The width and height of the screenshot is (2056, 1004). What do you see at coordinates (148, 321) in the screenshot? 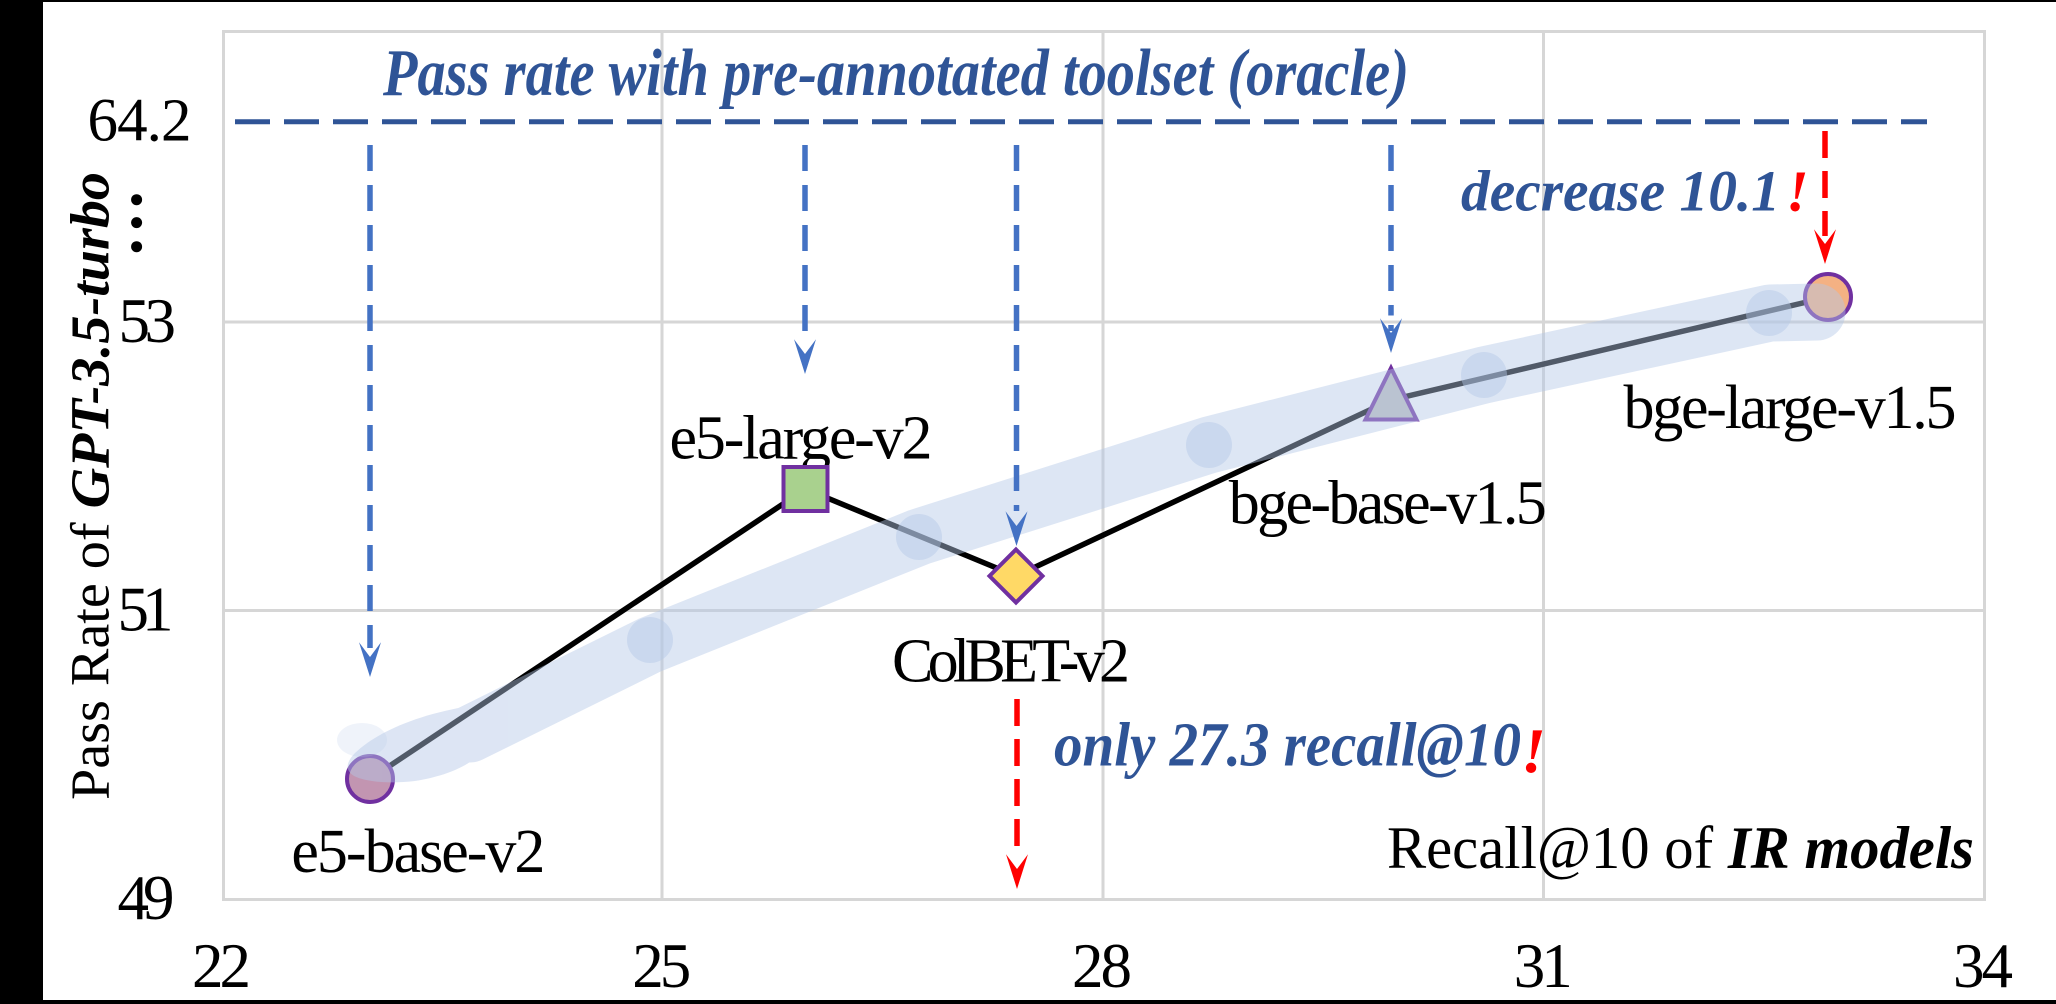
I see `svg-text: 53` at bounding box center [148, 321].